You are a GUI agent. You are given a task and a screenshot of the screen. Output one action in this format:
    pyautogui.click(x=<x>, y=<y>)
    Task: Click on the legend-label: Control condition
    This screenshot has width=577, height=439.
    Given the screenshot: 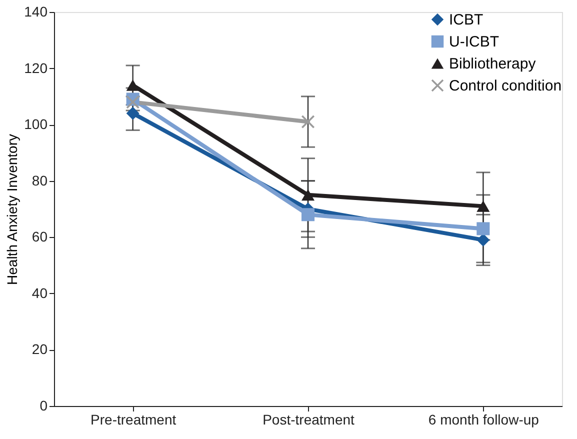 What is the action you would take?
    pyautogui.click(x=505, y=86)
    